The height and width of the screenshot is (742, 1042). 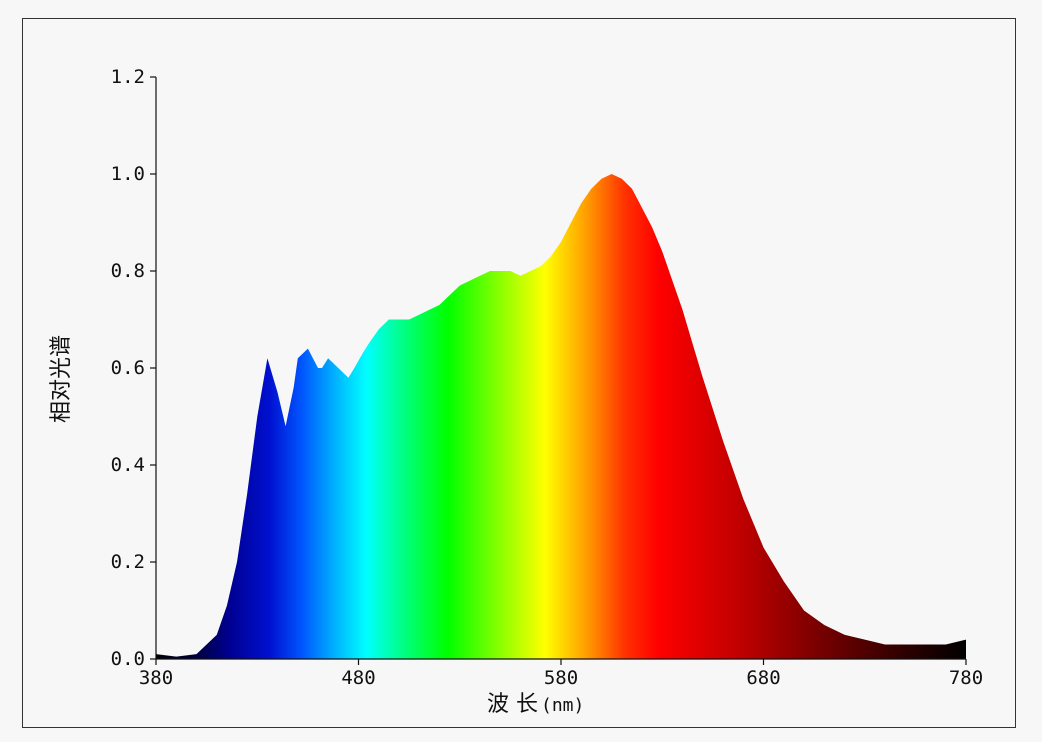 What do you see at coordinates (763, 678) in the screenshot?
I see `x-tick-label: 680` at bounding box center [763, 678].